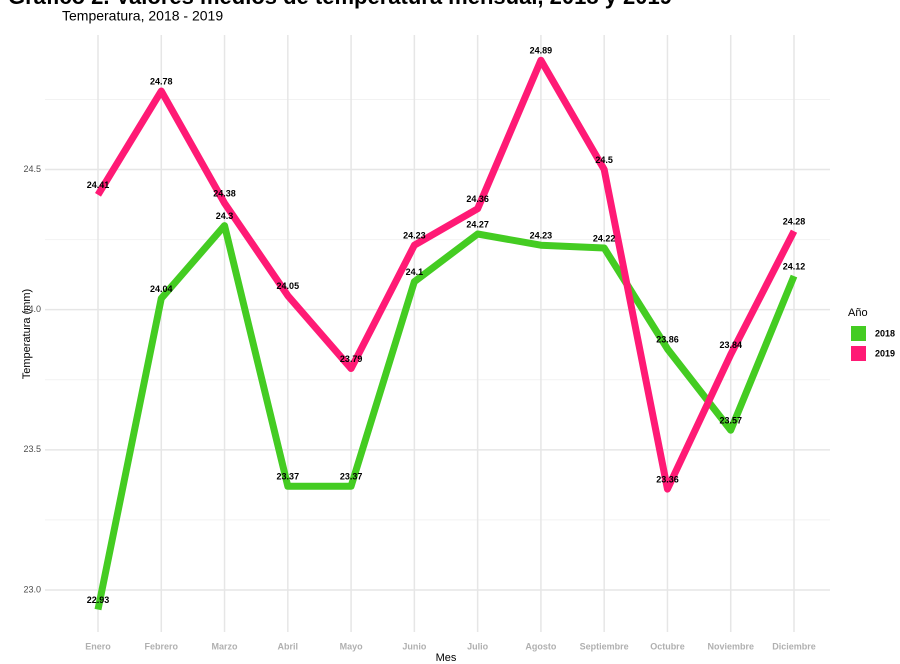  I want to click on value-label: 24.05, so click(288, 286).